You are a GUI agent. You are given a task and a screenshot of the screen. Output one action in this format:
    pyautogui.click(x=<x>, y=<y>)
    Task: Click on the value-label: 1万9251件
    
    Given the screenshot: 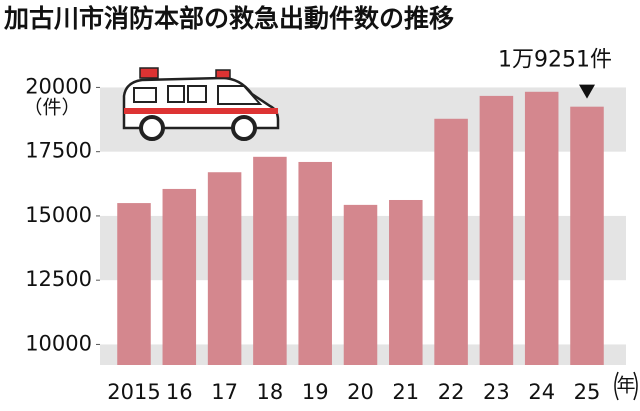 What is the action you would take?
    pyautogui.click(x=555, y=60)
    